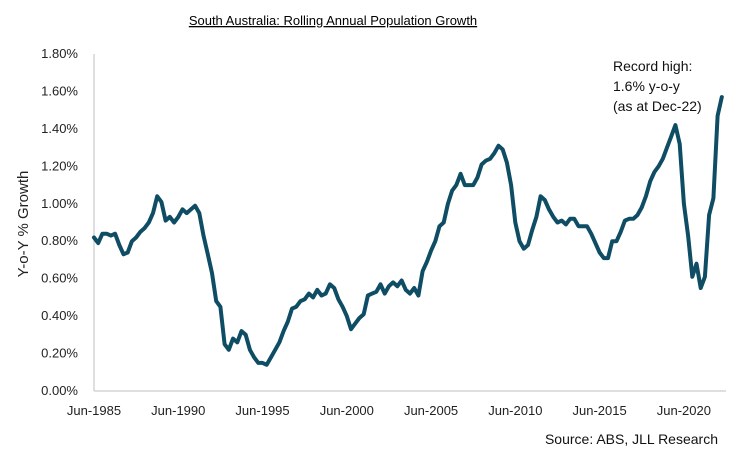 This screenshot has height=458, width=744. Describe the element at coordinates (599, 410) in the screenshot. I see `x-tick-label: Jun-2015` at that location.